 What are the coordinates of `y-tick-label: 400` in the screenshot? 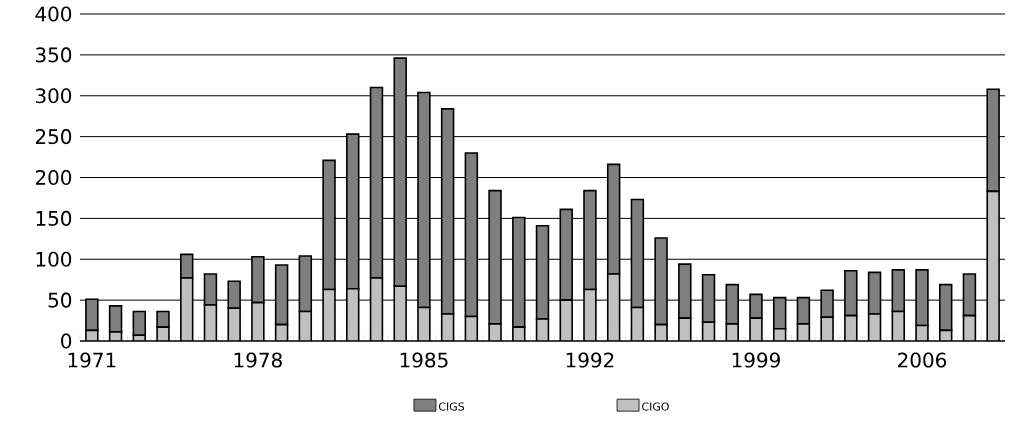 It's located at (53, 14).